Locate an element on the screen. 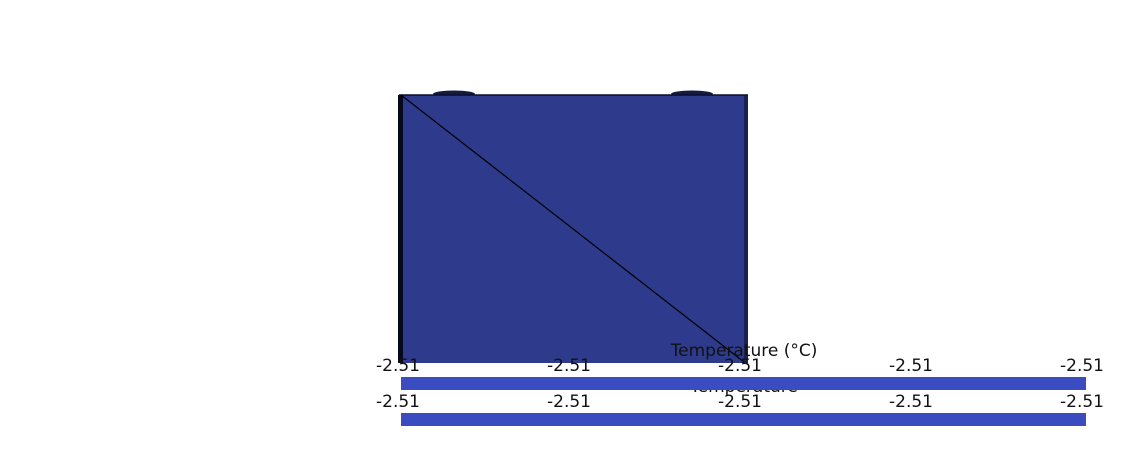  colorbar-1-title: Temperature (°C) is located at coordinates (744, 351).